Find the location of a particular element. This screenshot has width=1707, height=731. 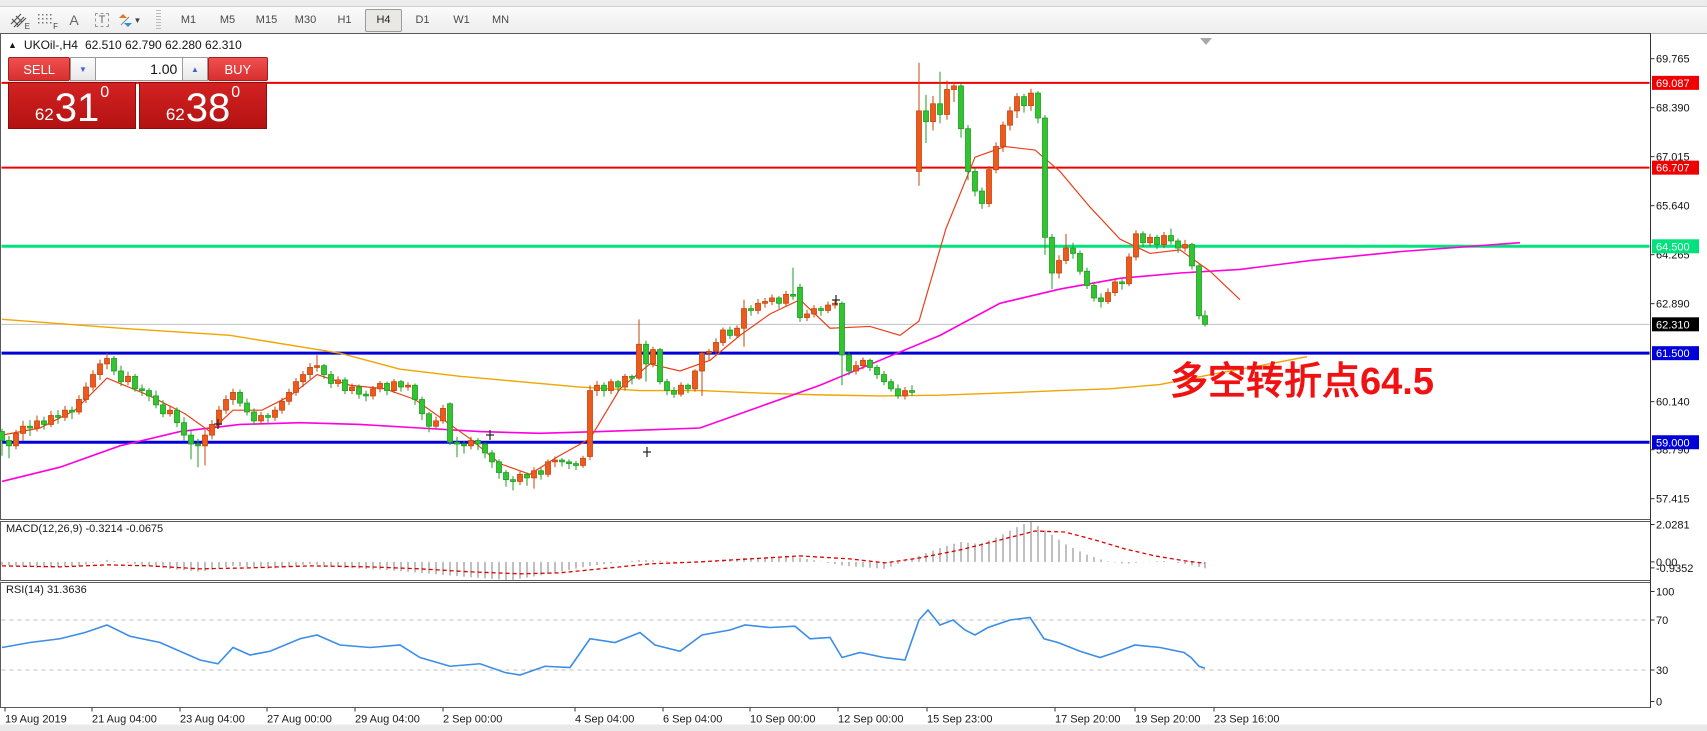

symbol-arrow-icon: ▲ is located at coordinates (12, 45).